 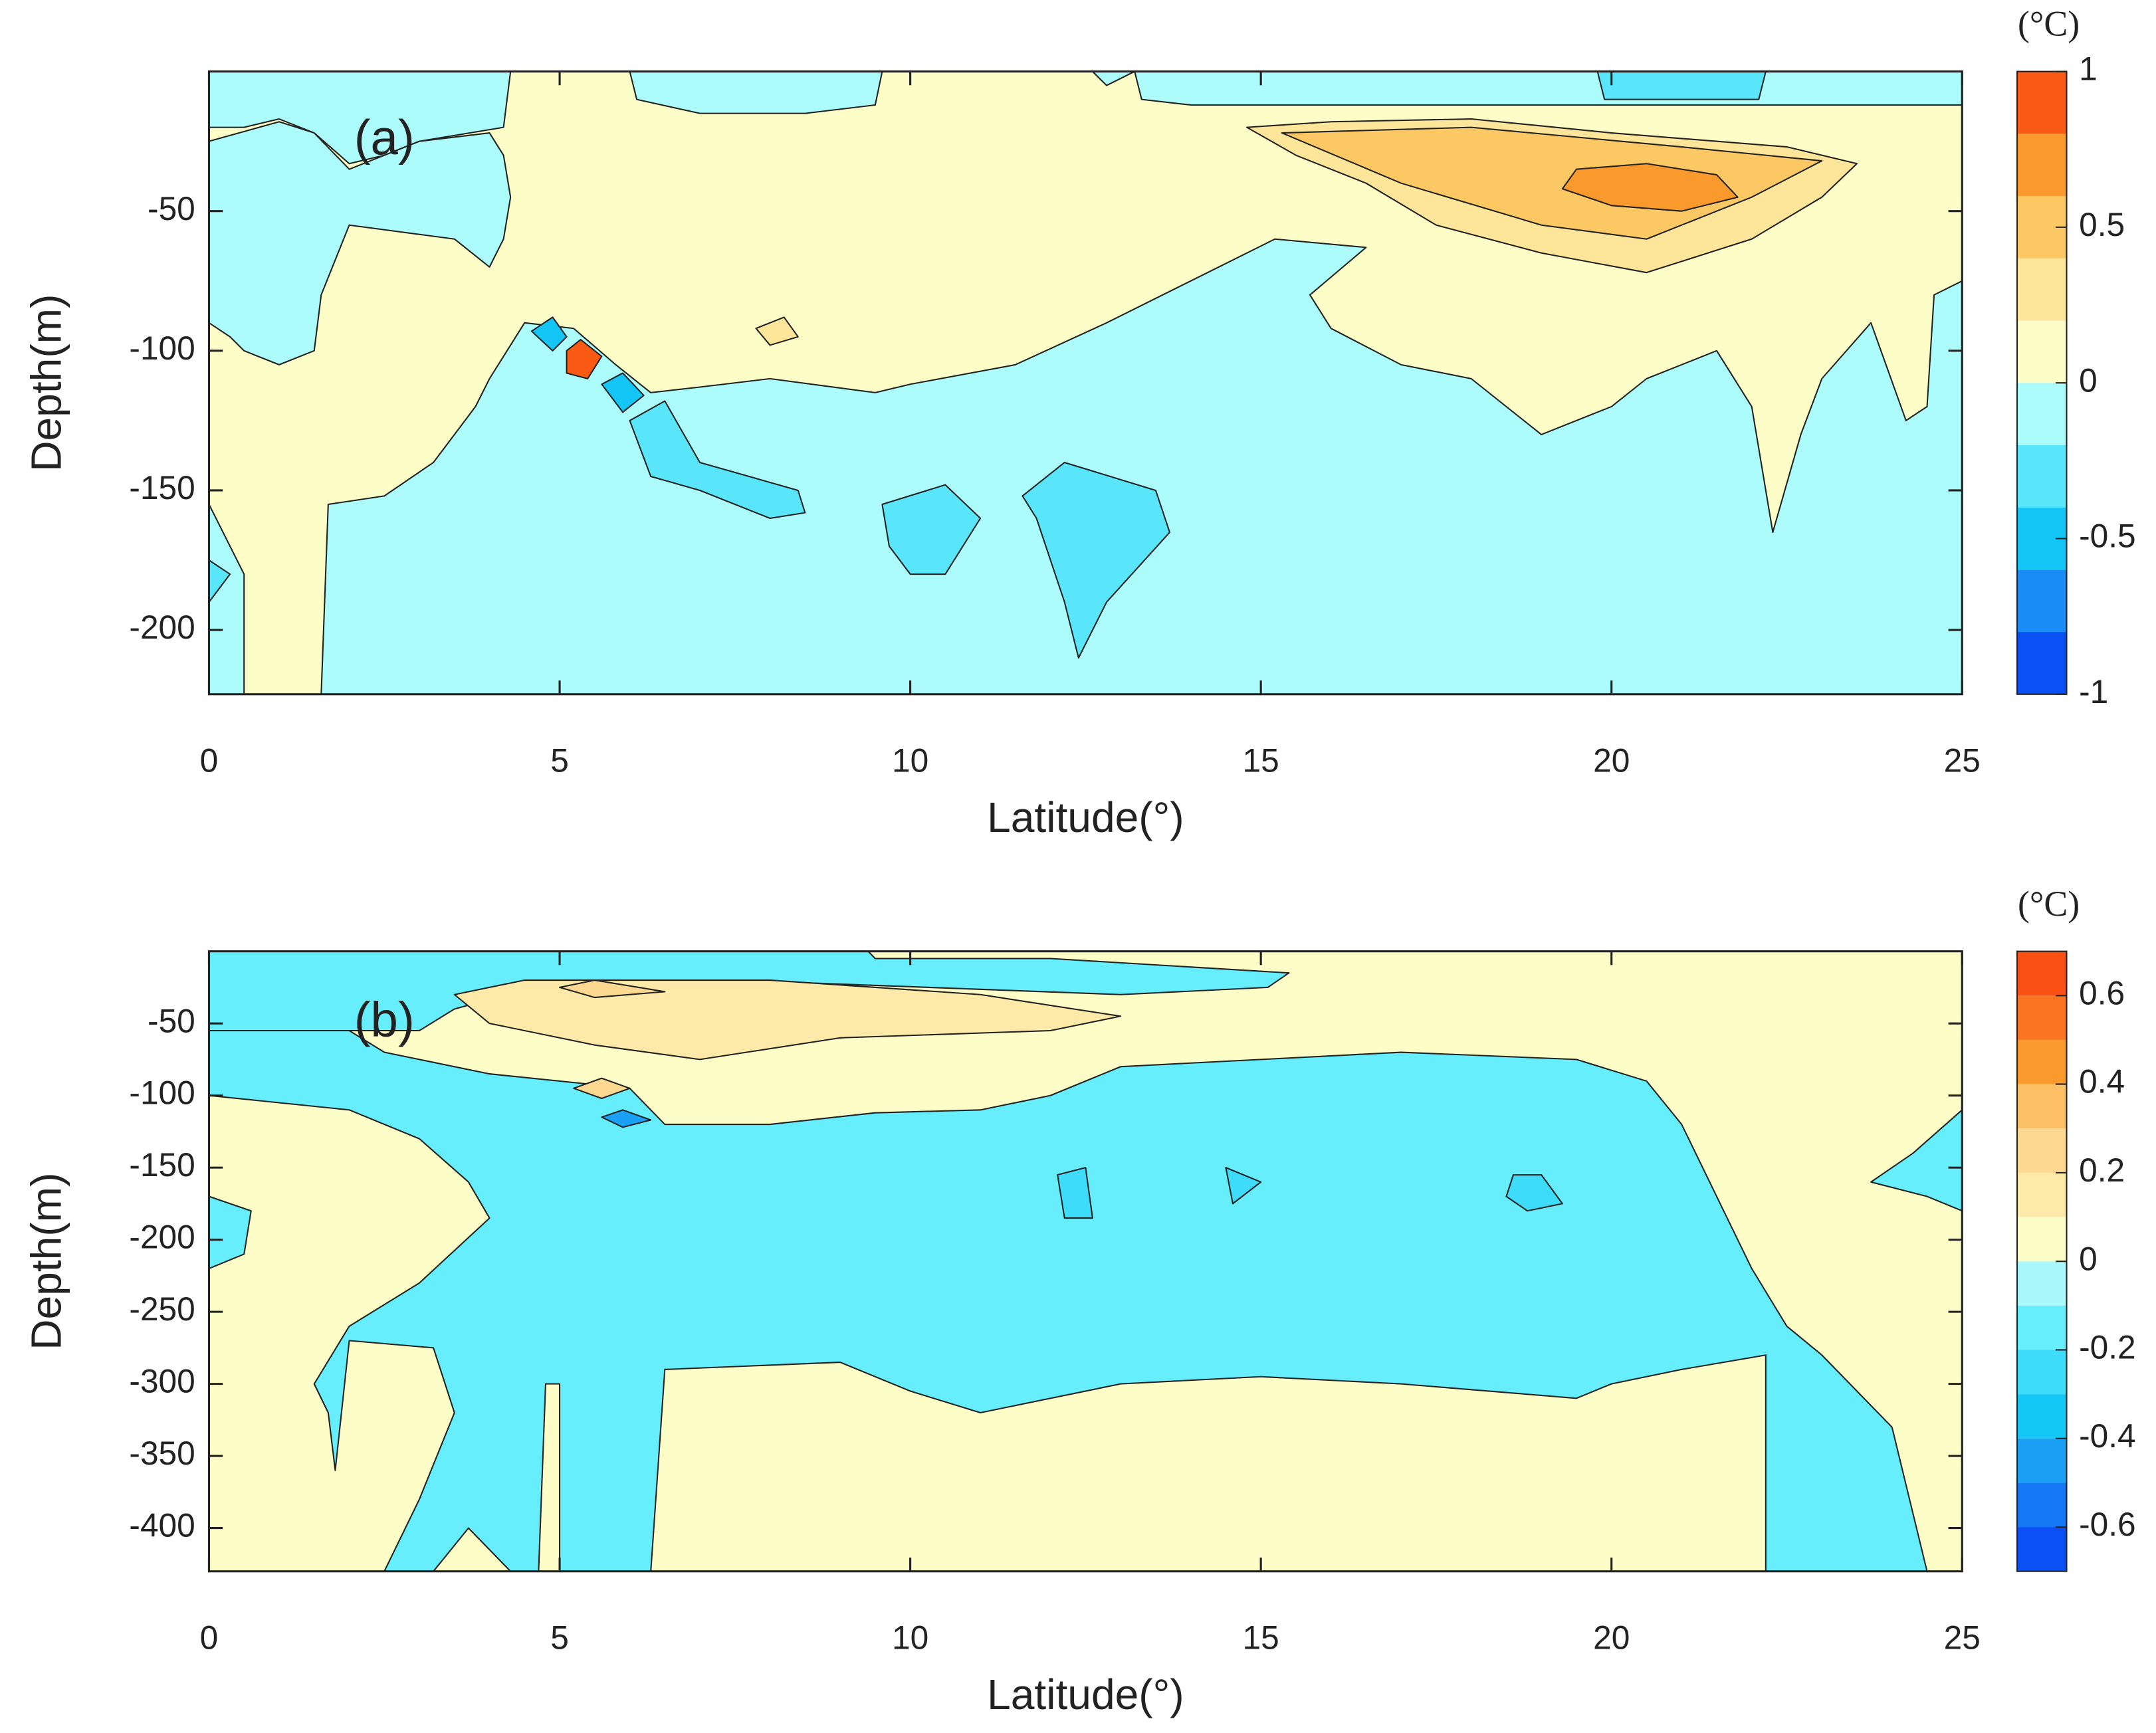 I want to click on colorbar-tick-label: 1, so click(x=2088, y=69).